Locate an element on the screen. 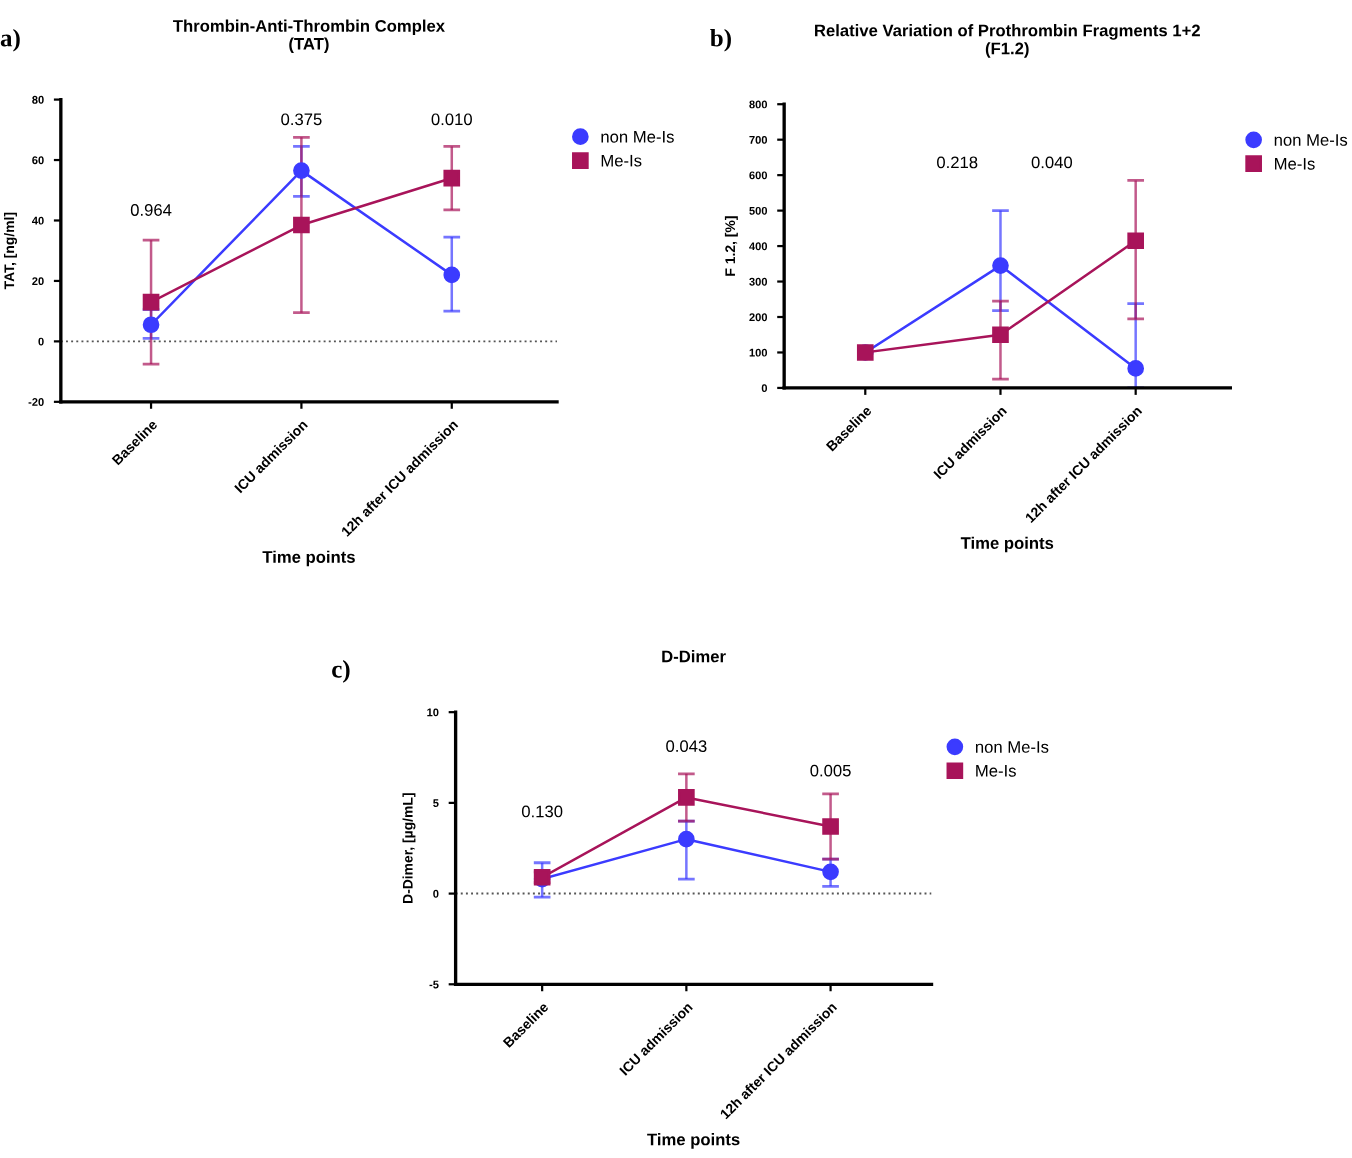 The height and width of the screenshot is (1158, 1352). annotation: 0.218 is located at coordinates (957, 162).